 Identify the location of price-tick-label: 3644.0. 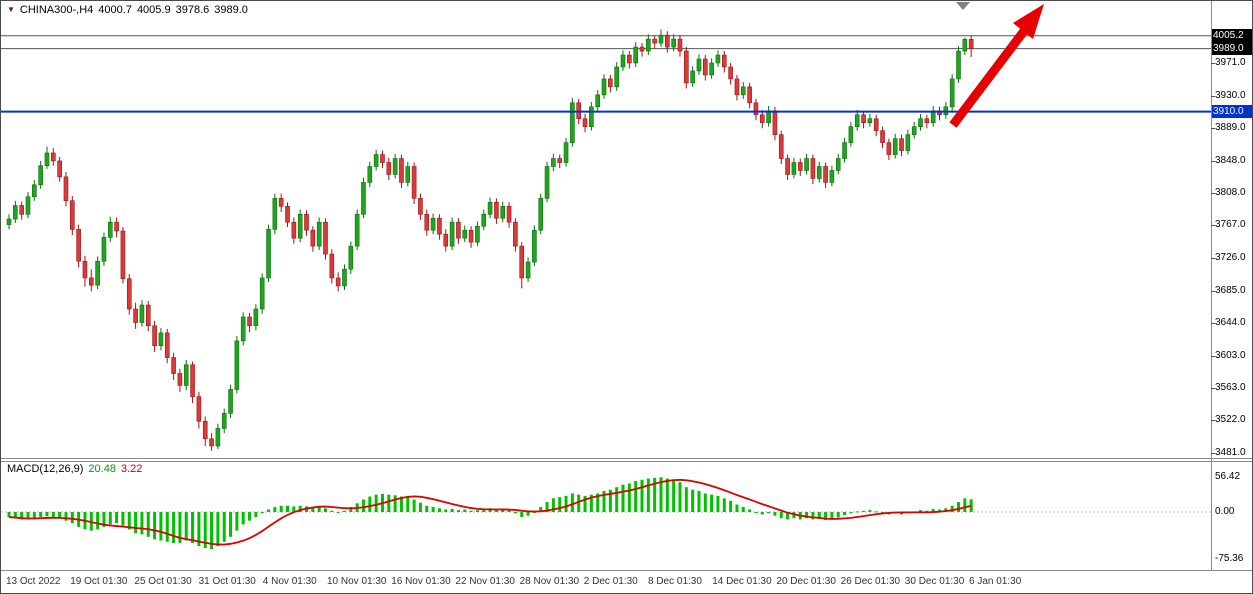
(1230, 323).